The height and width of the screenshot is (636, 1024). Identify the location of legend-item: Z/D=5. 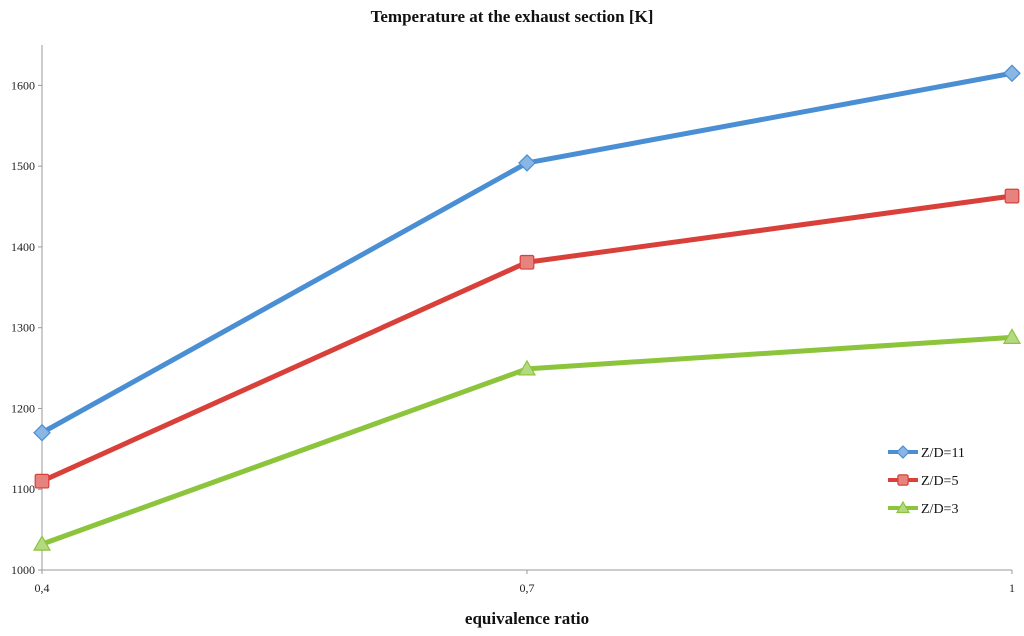
(923, 481).